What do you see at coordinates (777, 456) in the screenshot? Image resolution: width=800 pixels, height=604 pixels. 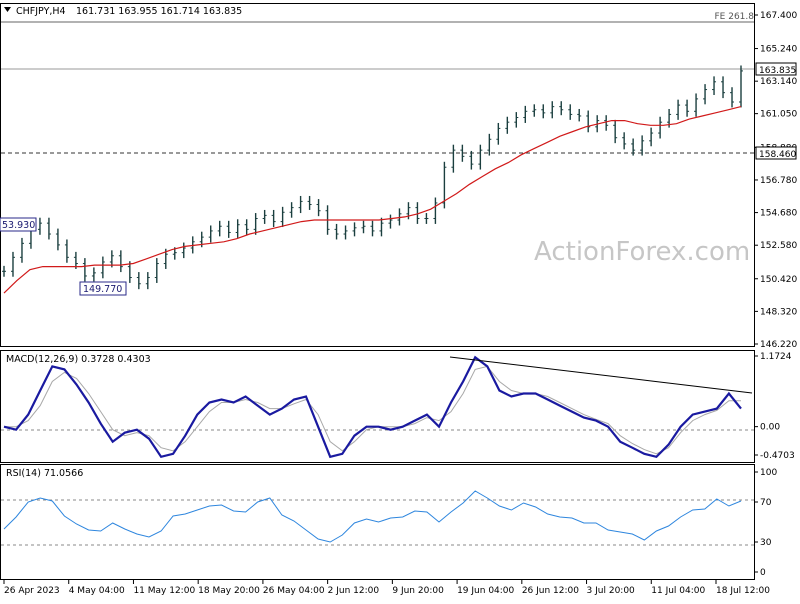 I see `macd-axis-tick-label: -0.4703` at bounding box center [777, 456].